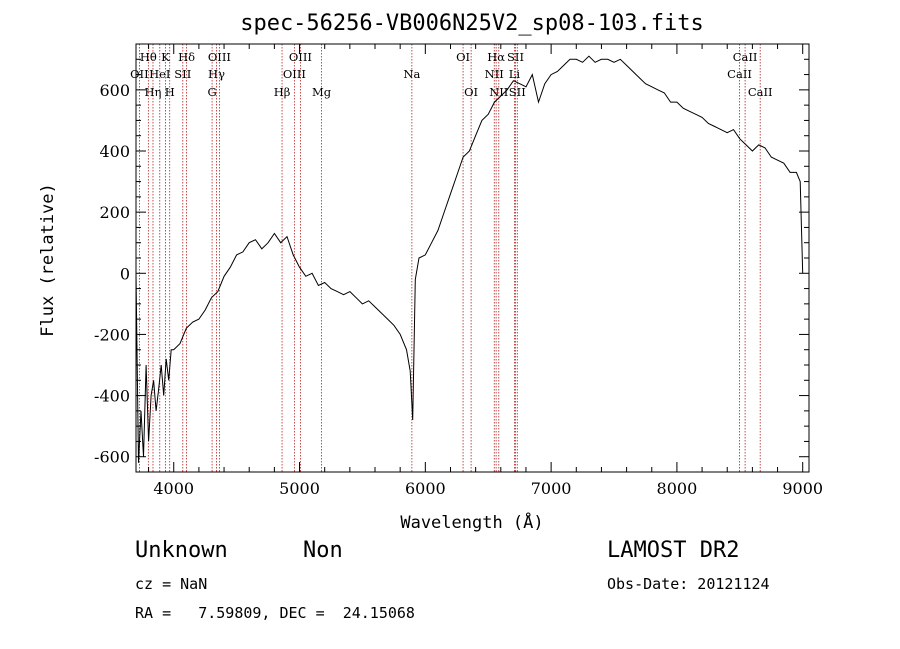  Describe the element at coordinates (114, 212) in the screenshot. I see `y-tick-label: 200` at that location.